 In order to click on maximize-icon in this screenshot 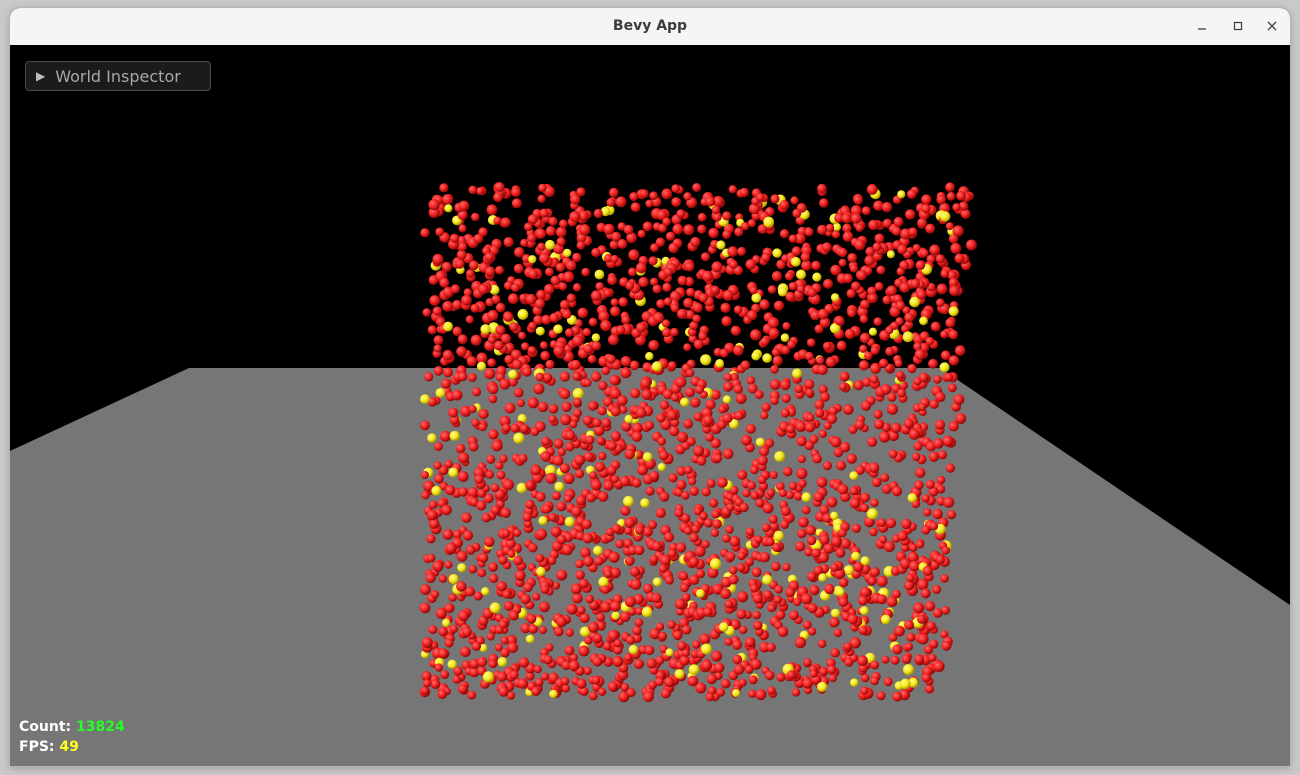, I will do `click(1238, 26)`.